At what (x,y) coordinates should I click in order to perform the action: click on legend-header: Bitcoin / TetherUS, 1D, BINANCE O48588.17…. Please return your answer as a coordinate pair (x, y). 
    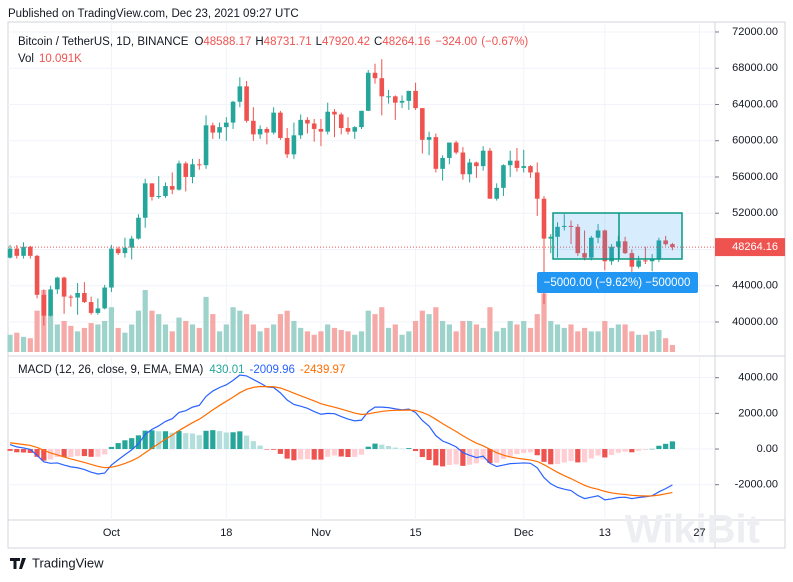
    Looking at the image, I should click on (273, 42).